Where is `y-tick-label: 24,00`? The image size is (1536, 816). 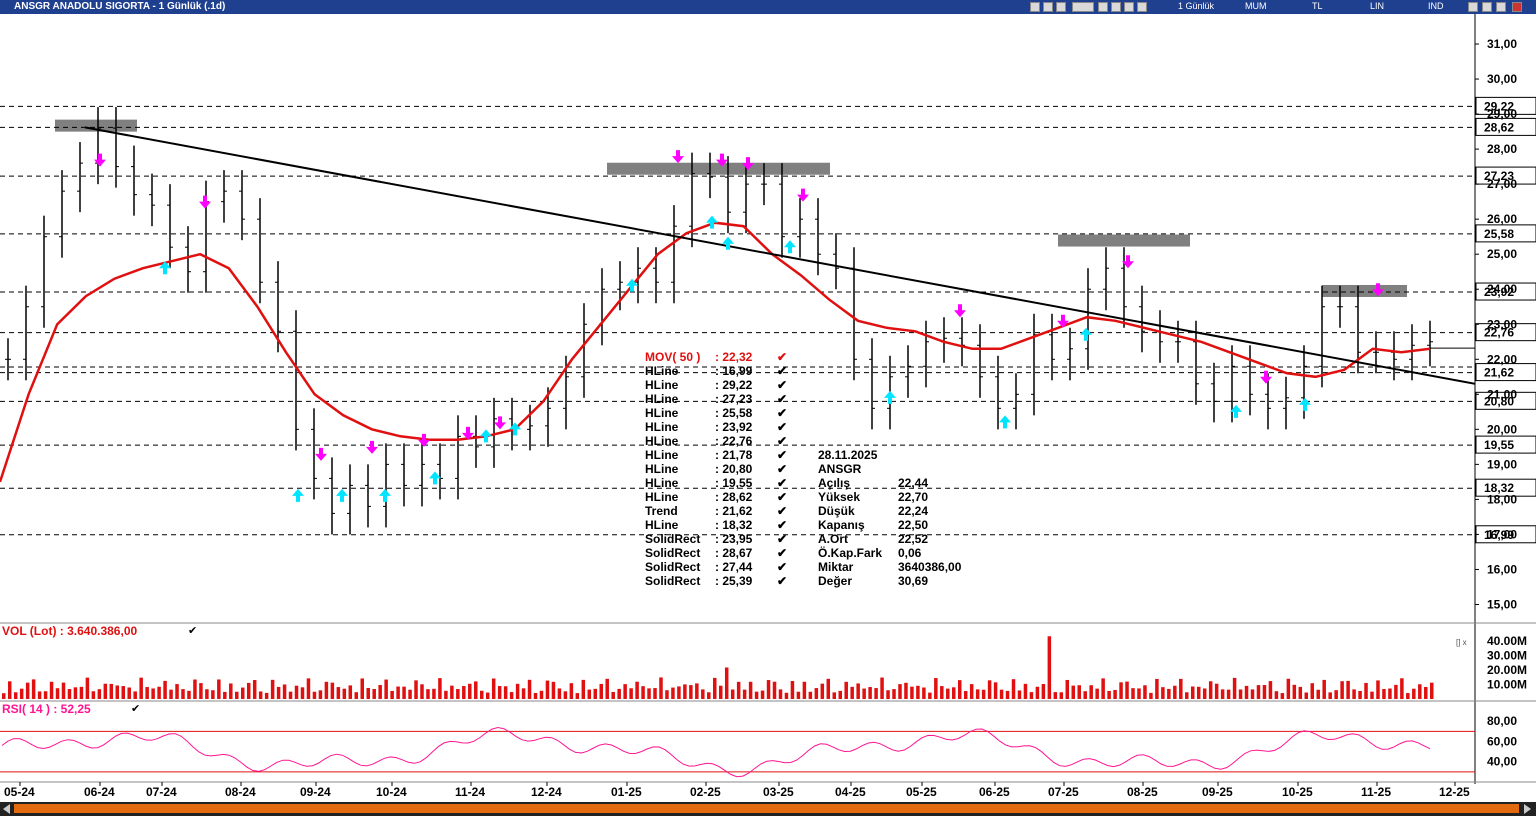 y-tick-label: 24,00 is located at coordinates (1502, 289).